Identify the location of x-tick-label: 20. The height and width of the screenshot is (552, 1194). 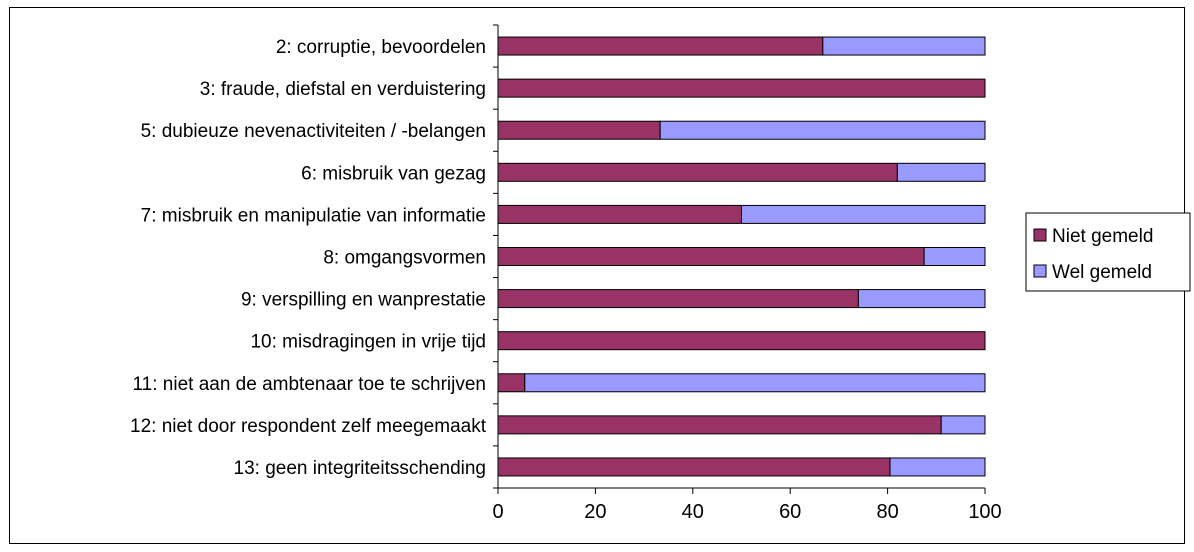
(595, 512).